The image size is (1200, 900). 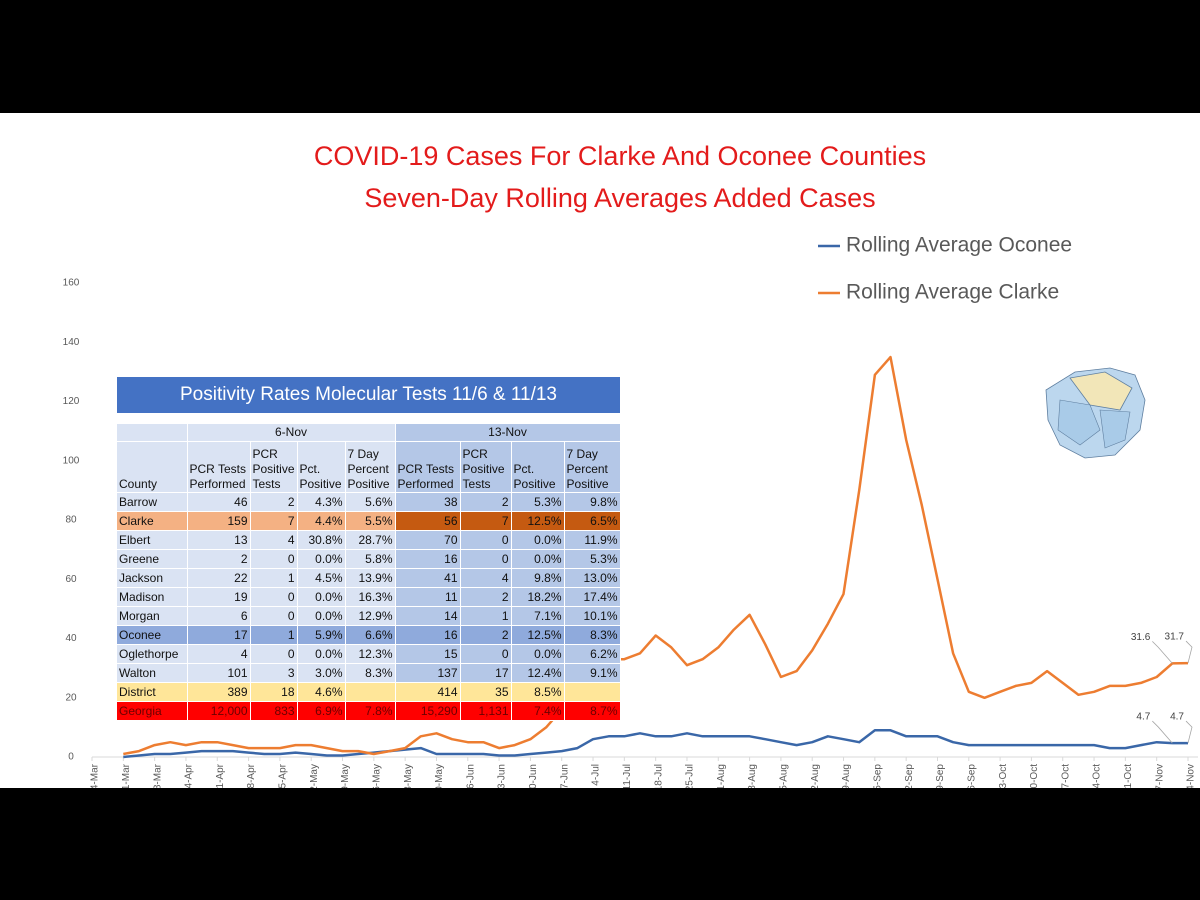 I want to click on y-tick-label: 120, so click(x=71, y=401).